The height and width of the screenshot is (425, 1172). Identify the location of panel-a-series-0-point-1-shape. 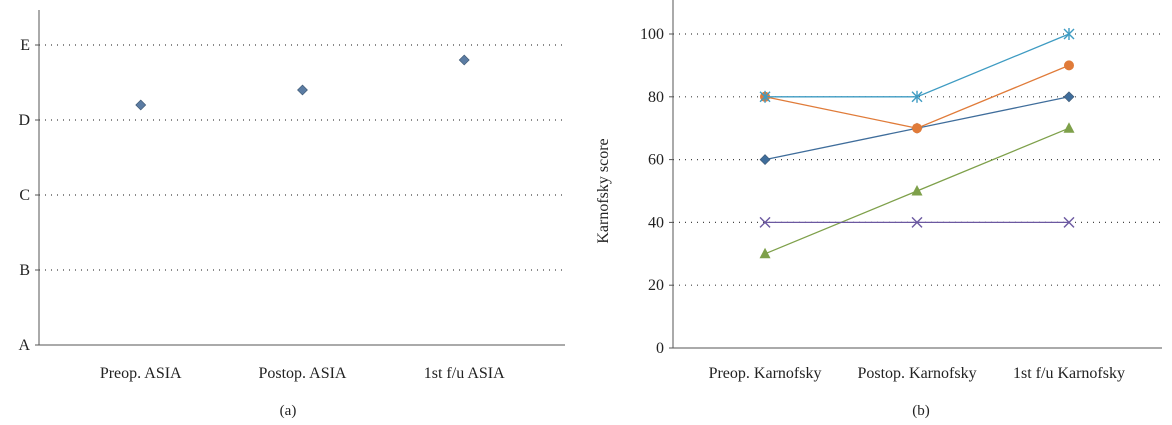
(302, 90).